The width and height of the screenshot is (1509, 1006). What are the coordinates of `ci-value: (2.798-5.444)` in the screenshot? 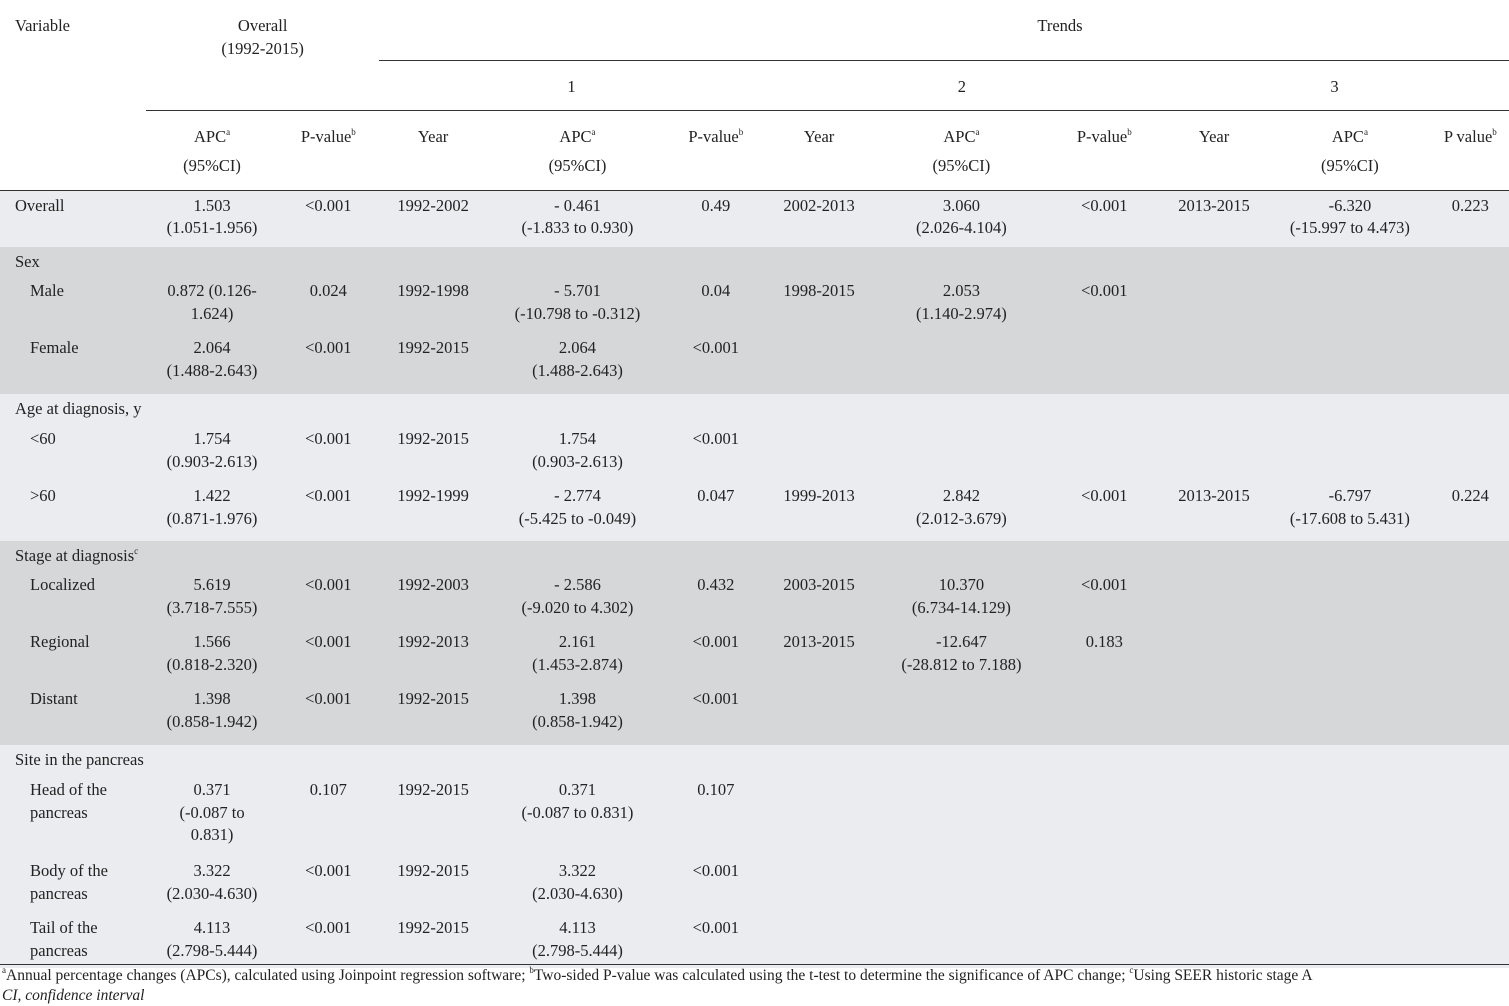 It's located at (212, 950).